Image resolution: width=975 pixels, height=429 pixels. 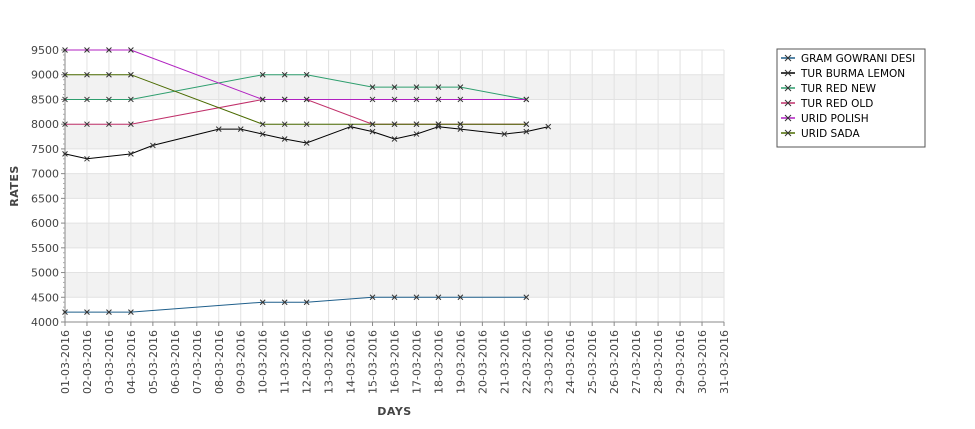 I want to click on x-tick-label: 19-03-2016, so click(x=460, y=362).